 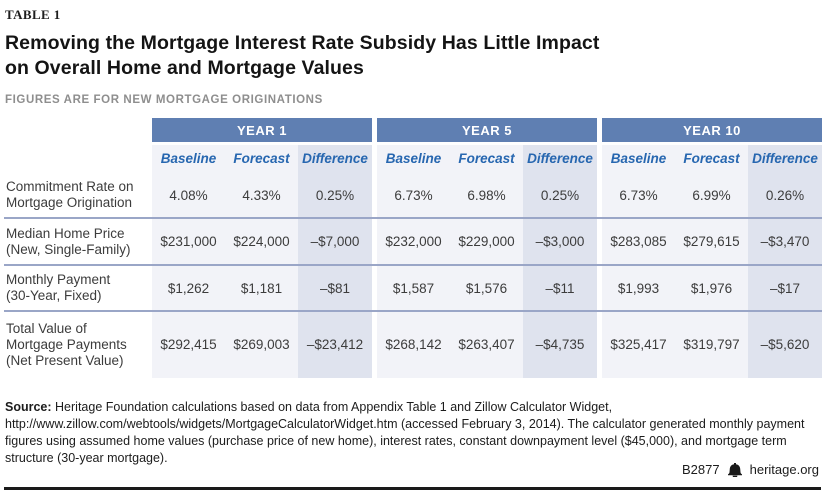 I want to click on table-cell: 4.08%, so click(x=188, y=195).